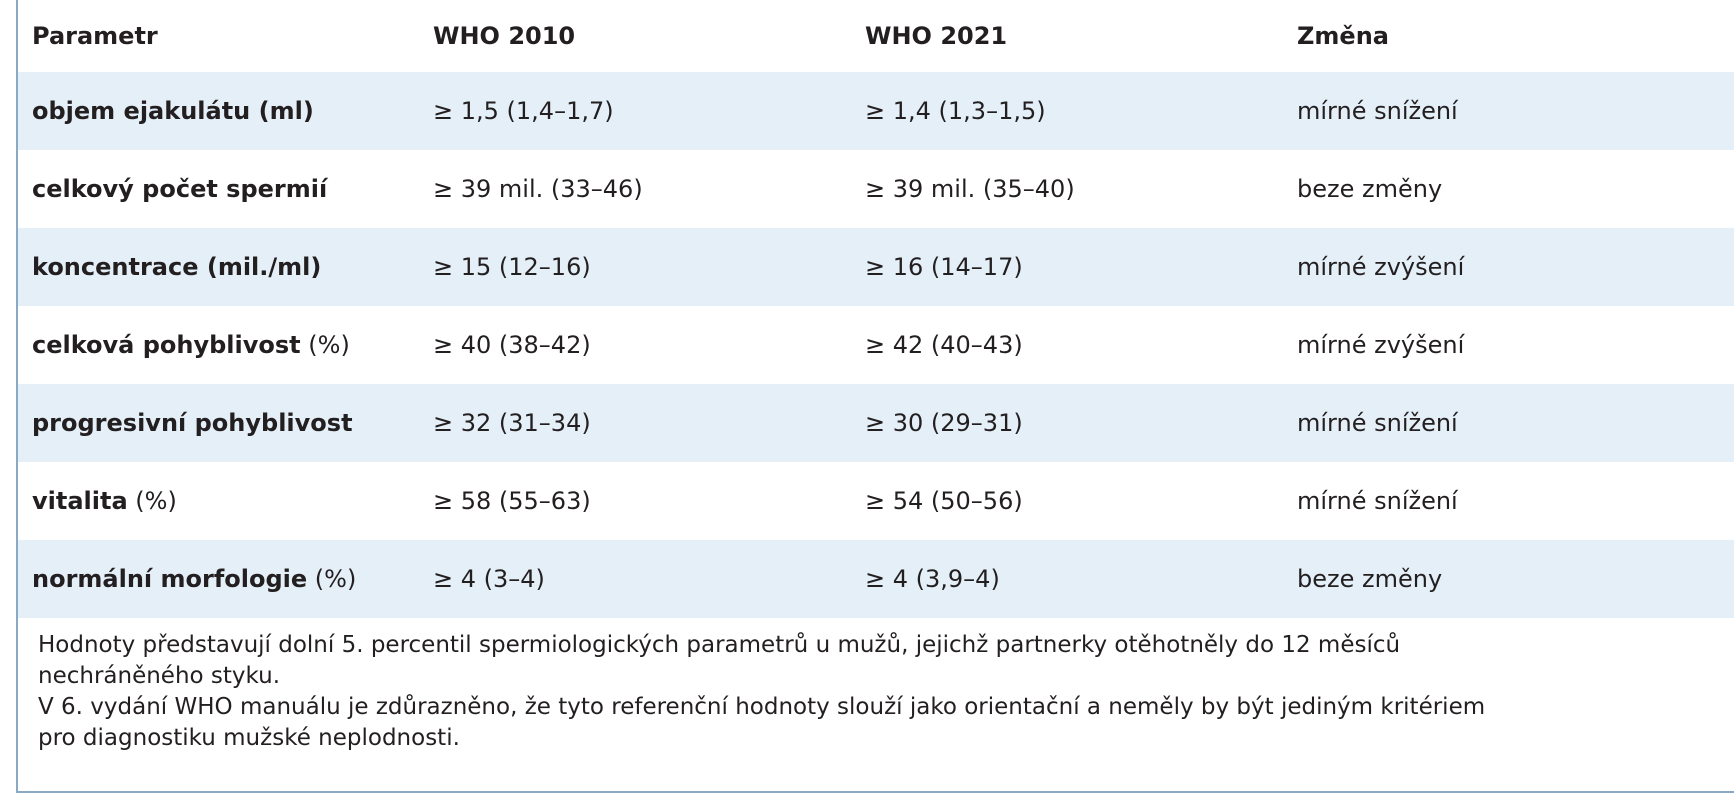 The height and width of the screenshot is (800, 1734). Describe the element at coordinates (512, 345) in the screenshot. I see `who2010-cell: ≥ 40 (38–42)` at that location.